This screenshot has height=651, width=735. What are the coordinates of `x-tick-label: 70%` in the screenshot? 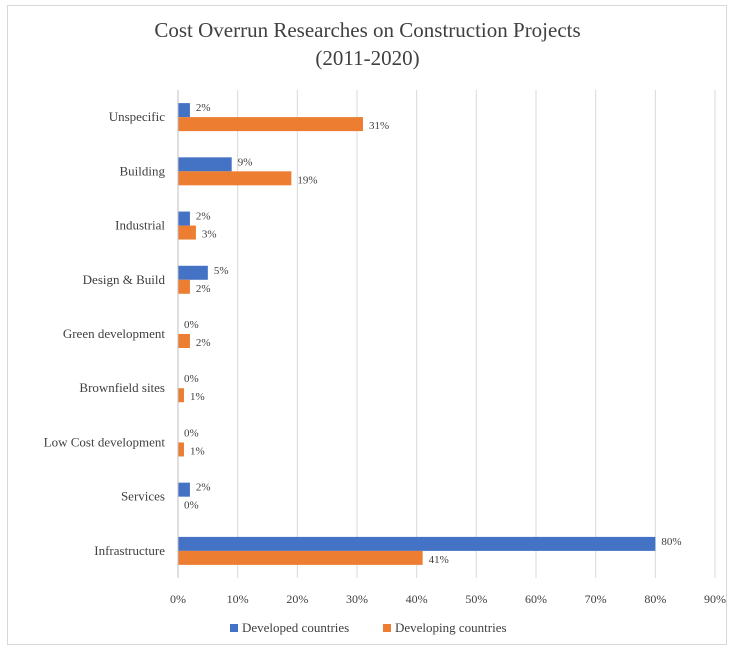 It's located at (596, 599).